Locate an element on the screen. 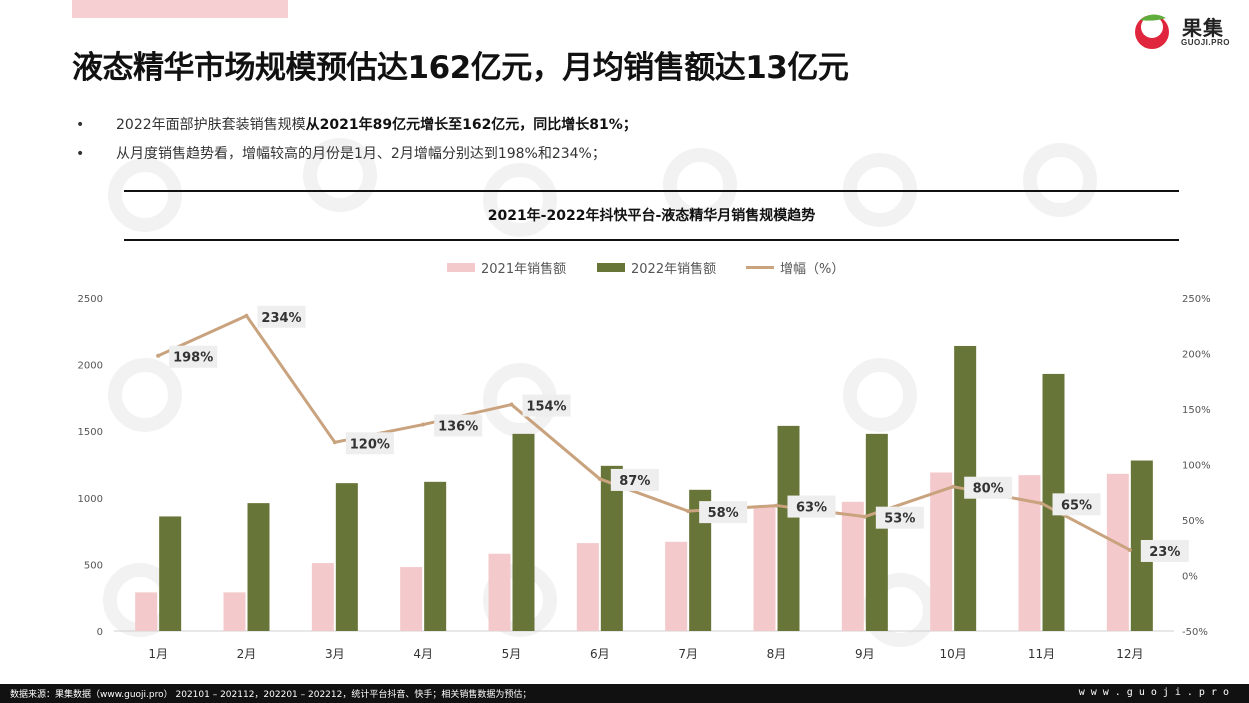 The image size is (1249, 703). growth-data-label: 80% is located at coordinates (988, 489).